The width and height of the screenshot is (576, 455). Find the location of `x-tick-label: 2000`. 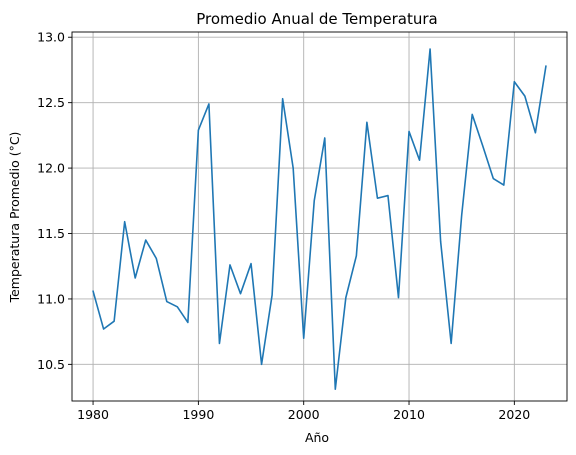

x-tick-label: 2000 is located at coordinates (304, 414).